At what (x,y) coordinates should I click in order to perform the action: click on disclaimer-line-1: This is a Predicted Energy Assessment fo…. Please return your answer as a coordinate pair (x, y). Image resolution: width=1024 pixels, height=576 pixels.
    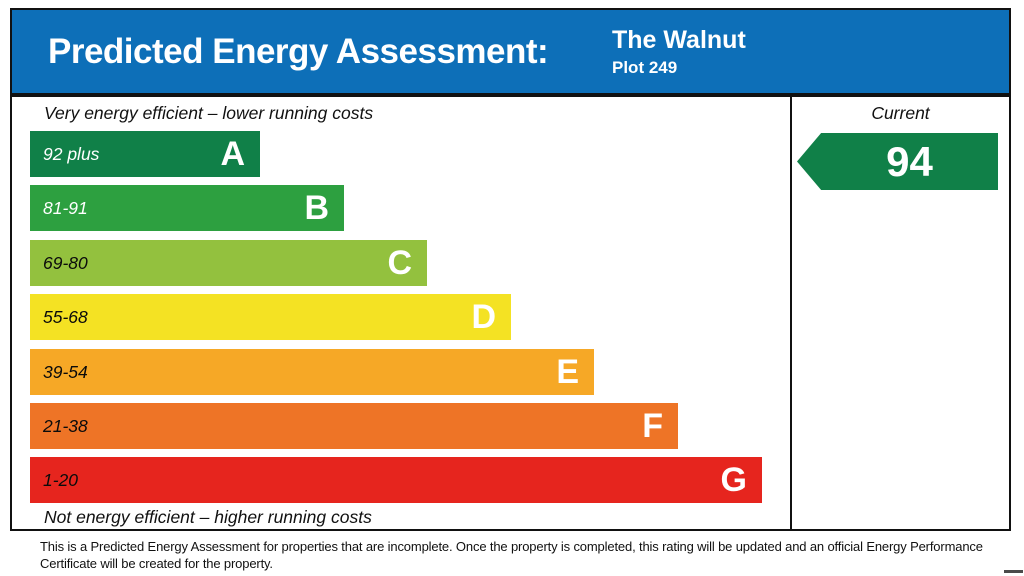
    Looking at the image, I should click on (511, 546).